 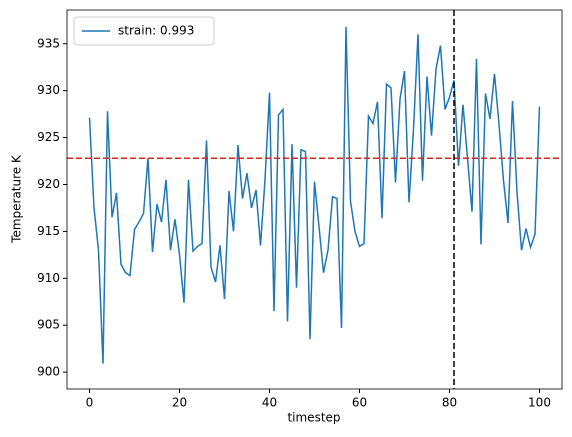 I want to click on x-tick-label: 0, so click(x=90, y=403).